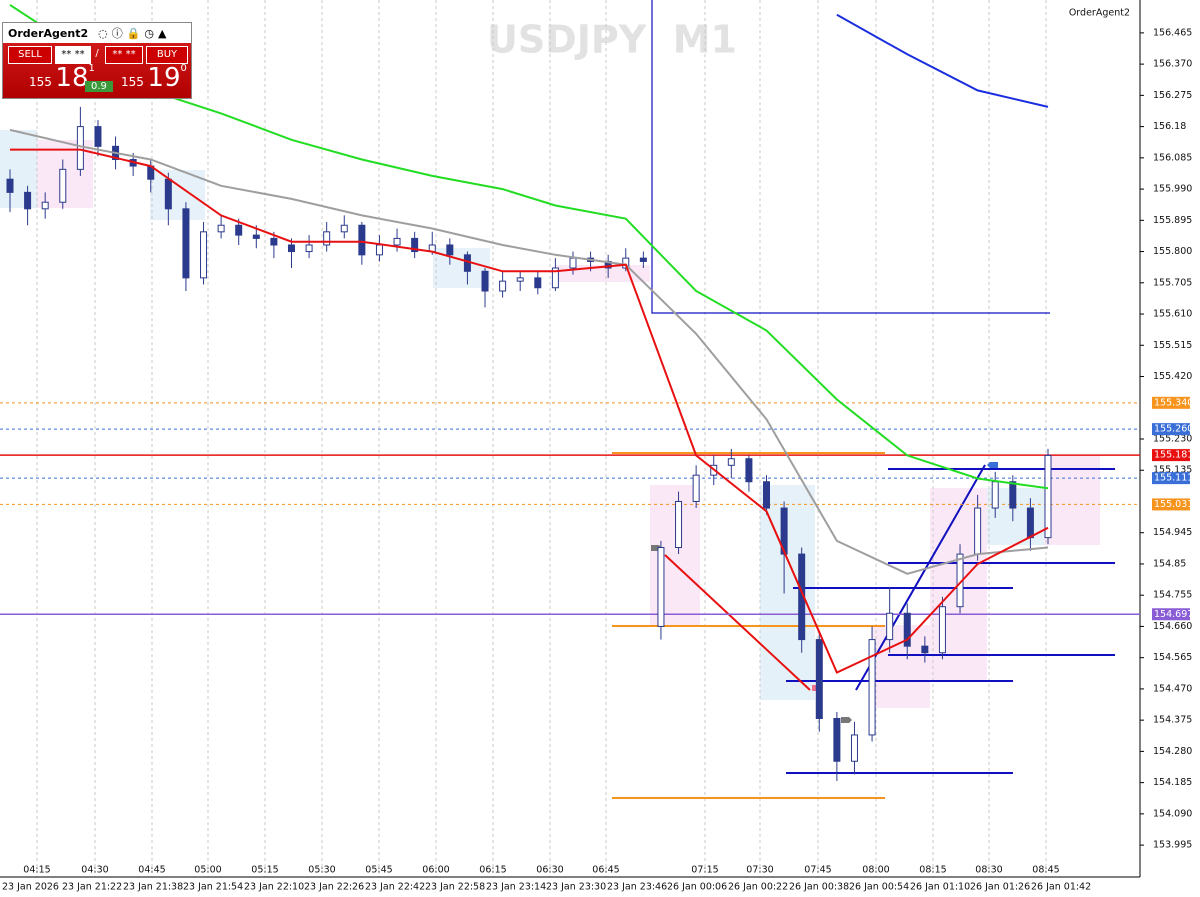 The height and width of the screenshot is (897, 1200). What do you see at coordinates (1169, 126) in the screenshot?
I see `y-tick-label: 156.18` at bounding box center [1169, 126].